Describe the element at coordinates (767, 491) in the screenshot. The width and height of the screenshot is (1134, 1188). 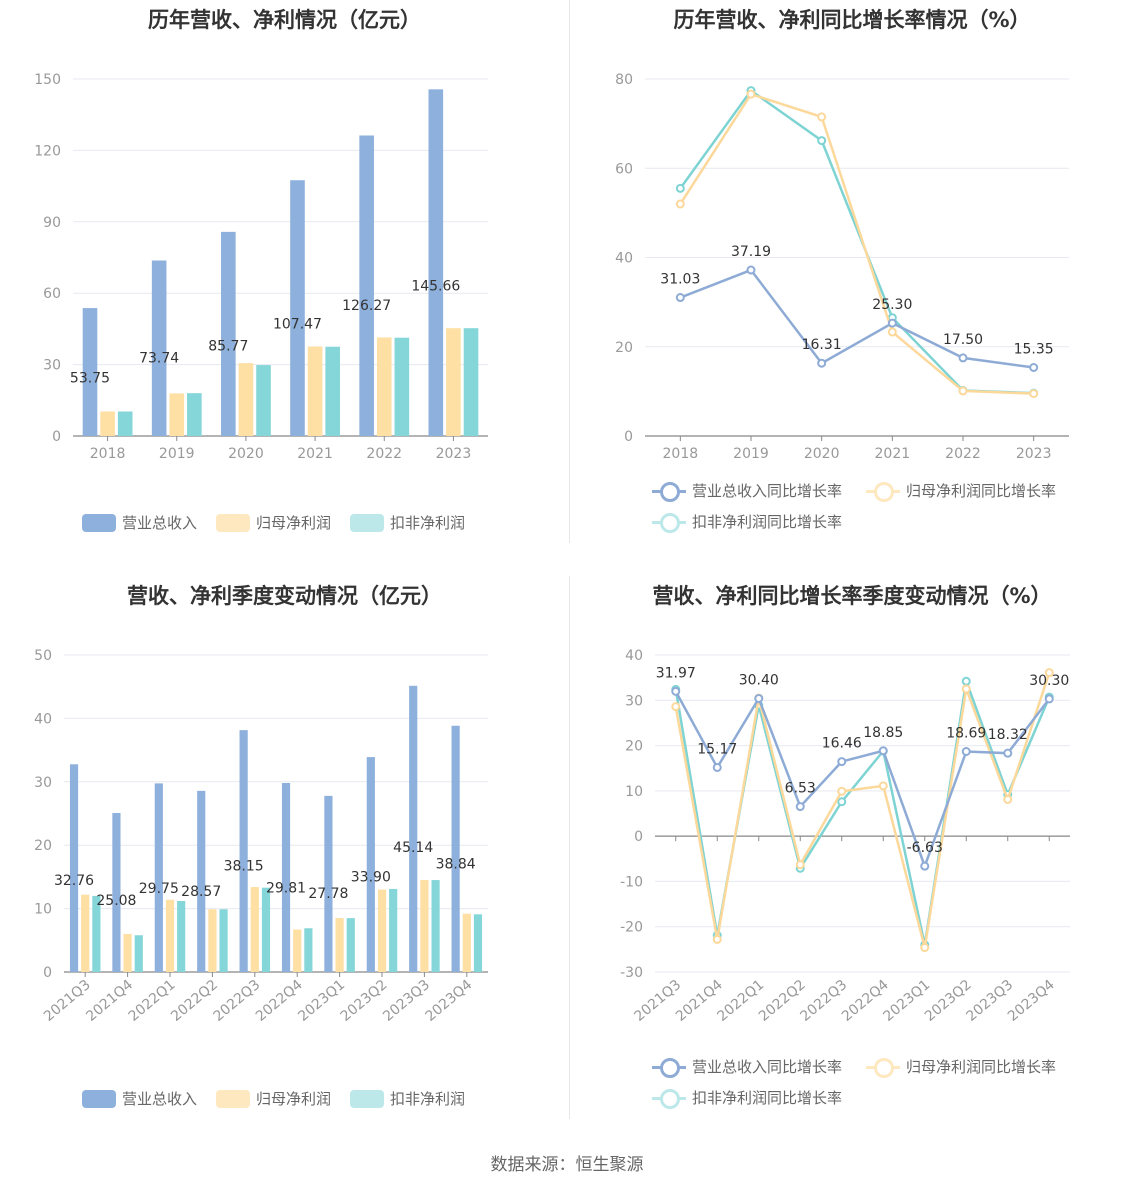
I see `legend-label: 营业总收入同比增长率` at that location.